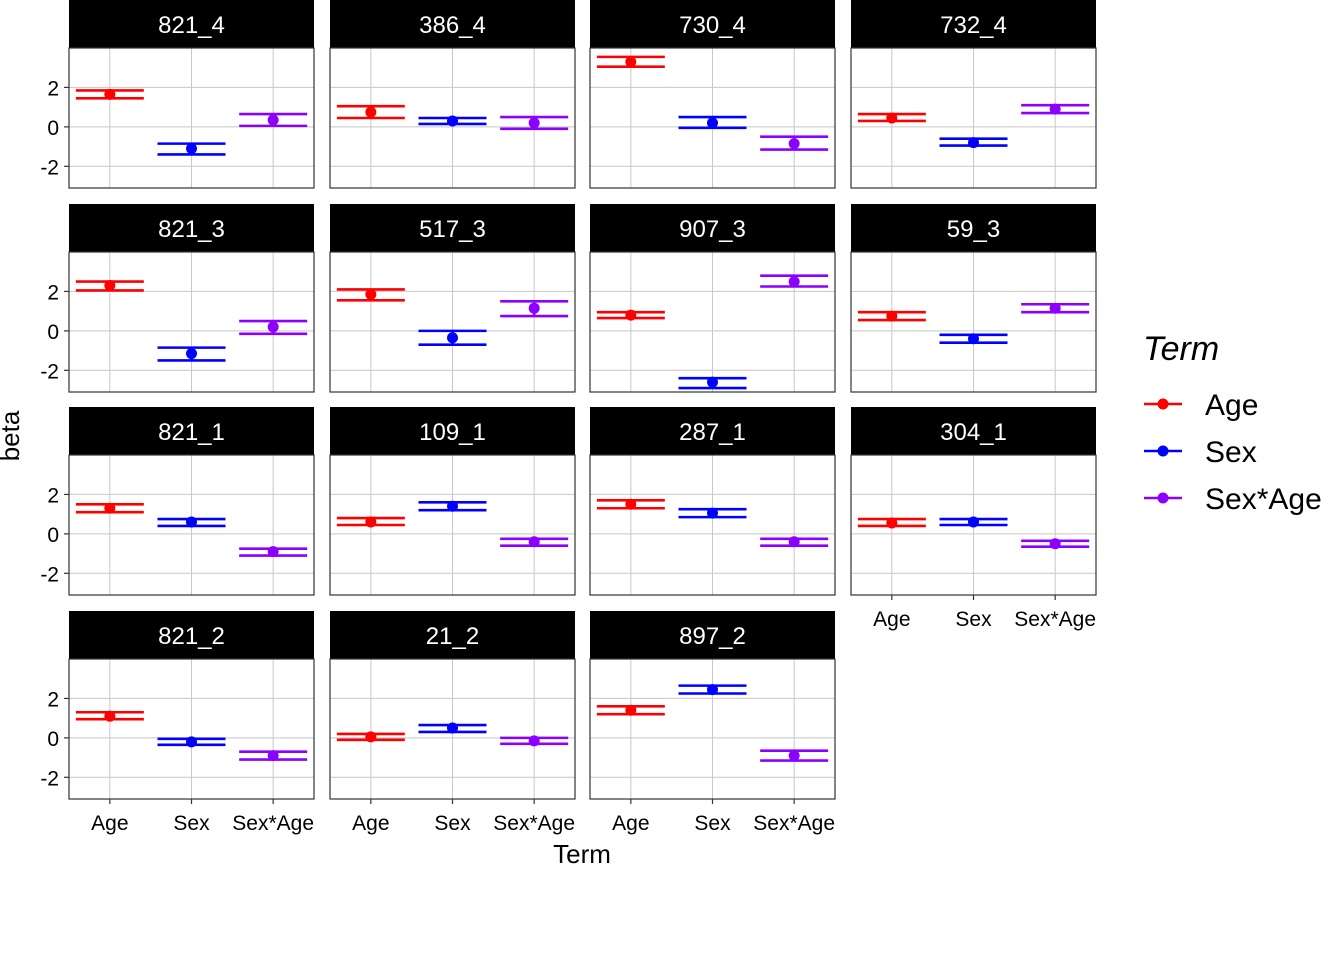  Describe the element at coordinates (712, 229) in the screenshot. I see `facet-strip-label: 907_3` at that location.